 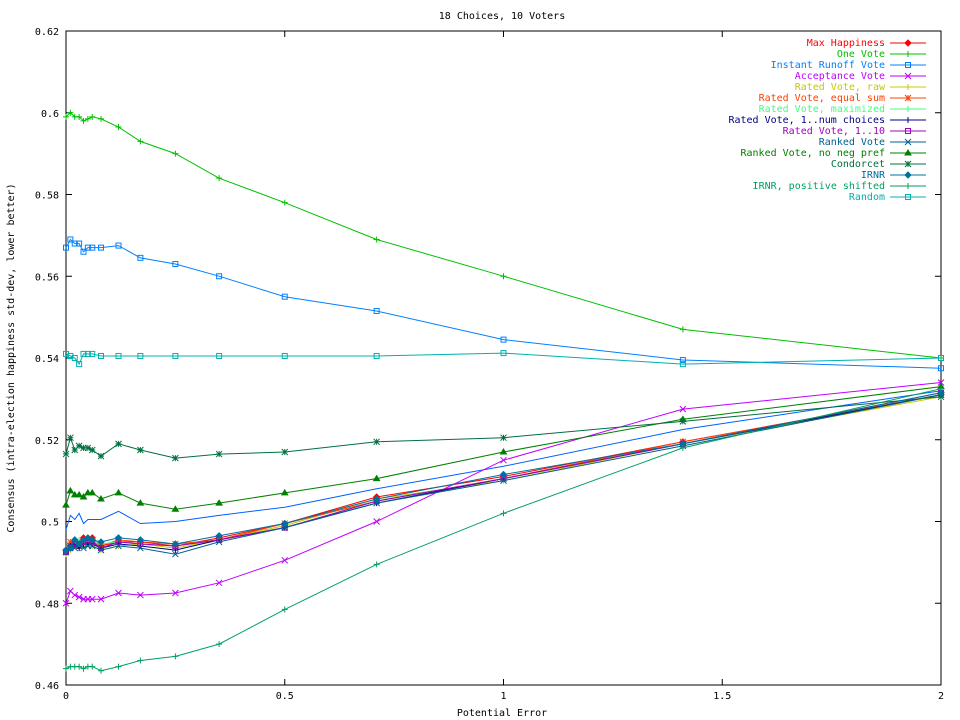 I want to click on legend-marker-instant-runoff-vote, so click(x=908, y=65).